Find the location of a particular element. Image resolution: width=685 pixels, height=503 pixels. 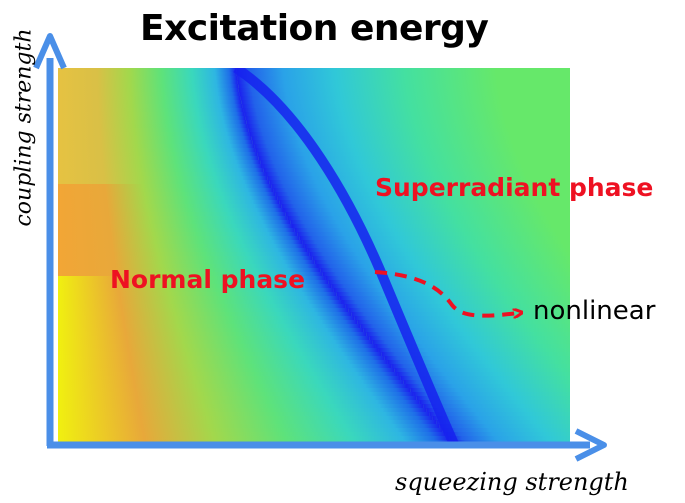

y-axis-arrowhead is located at coordinates (50, 51).